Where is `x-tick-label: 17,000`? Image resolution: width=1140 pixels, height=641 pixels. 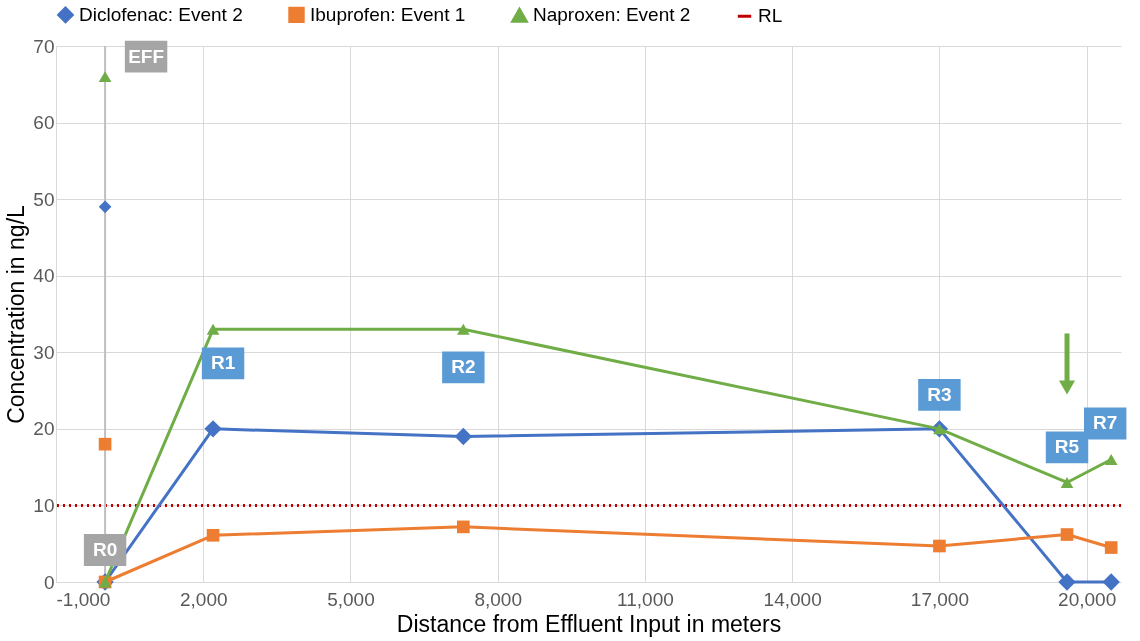
x-tick-label: 17,000 is located at coordinates (939, 599).